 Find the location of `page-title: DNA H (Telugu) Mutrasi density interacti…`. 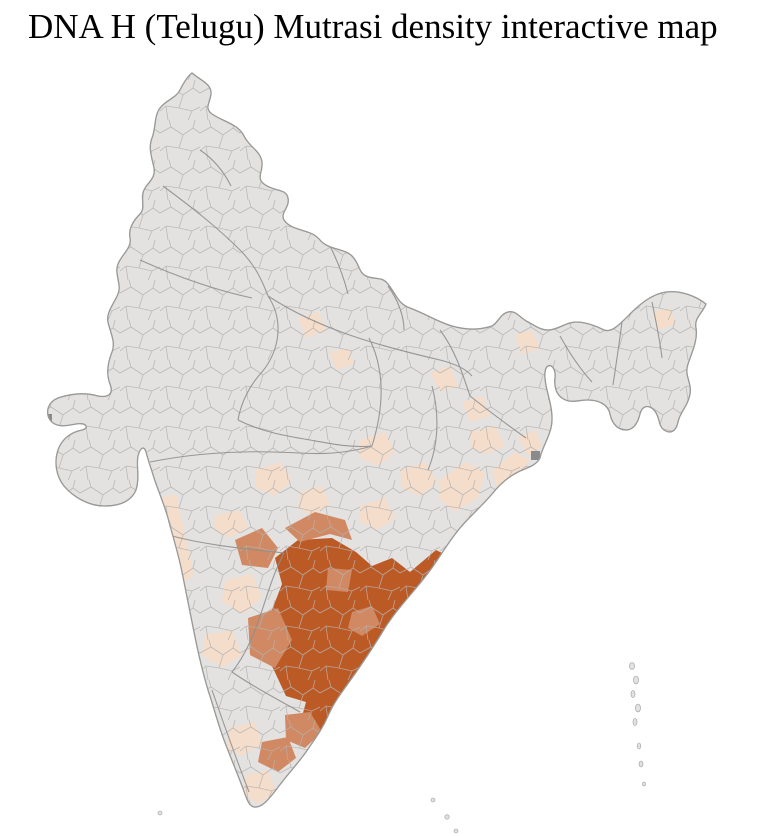

page-title: DNA H (Telugu) Mutrasi density interacti… is located at coordinates (373, 26).